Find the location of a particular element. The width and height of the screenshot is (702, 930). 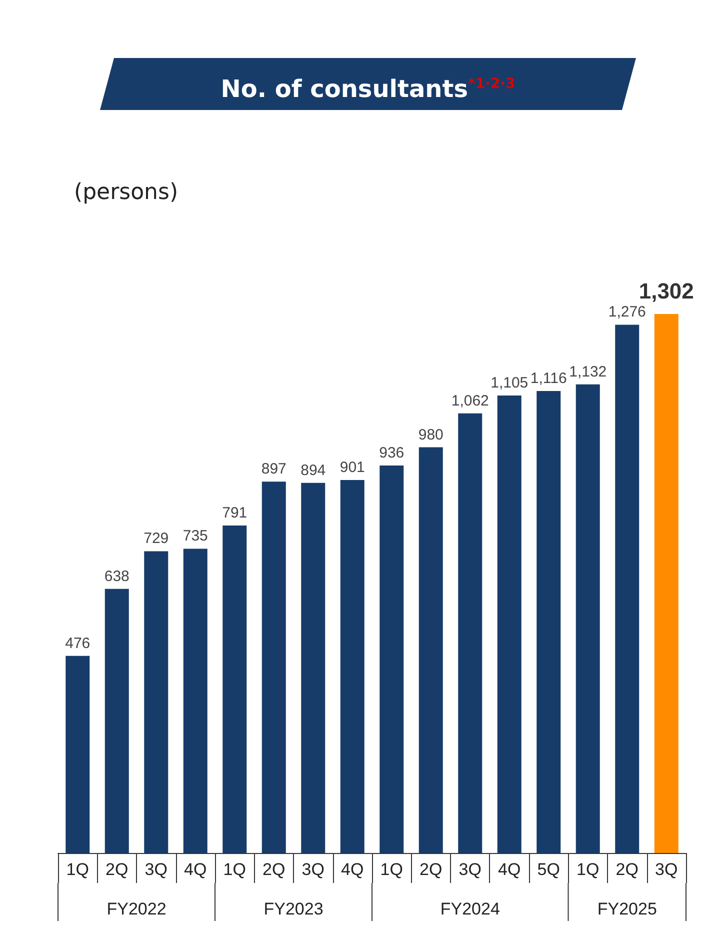

text: FY2023 is located at coordinates (294, 909).